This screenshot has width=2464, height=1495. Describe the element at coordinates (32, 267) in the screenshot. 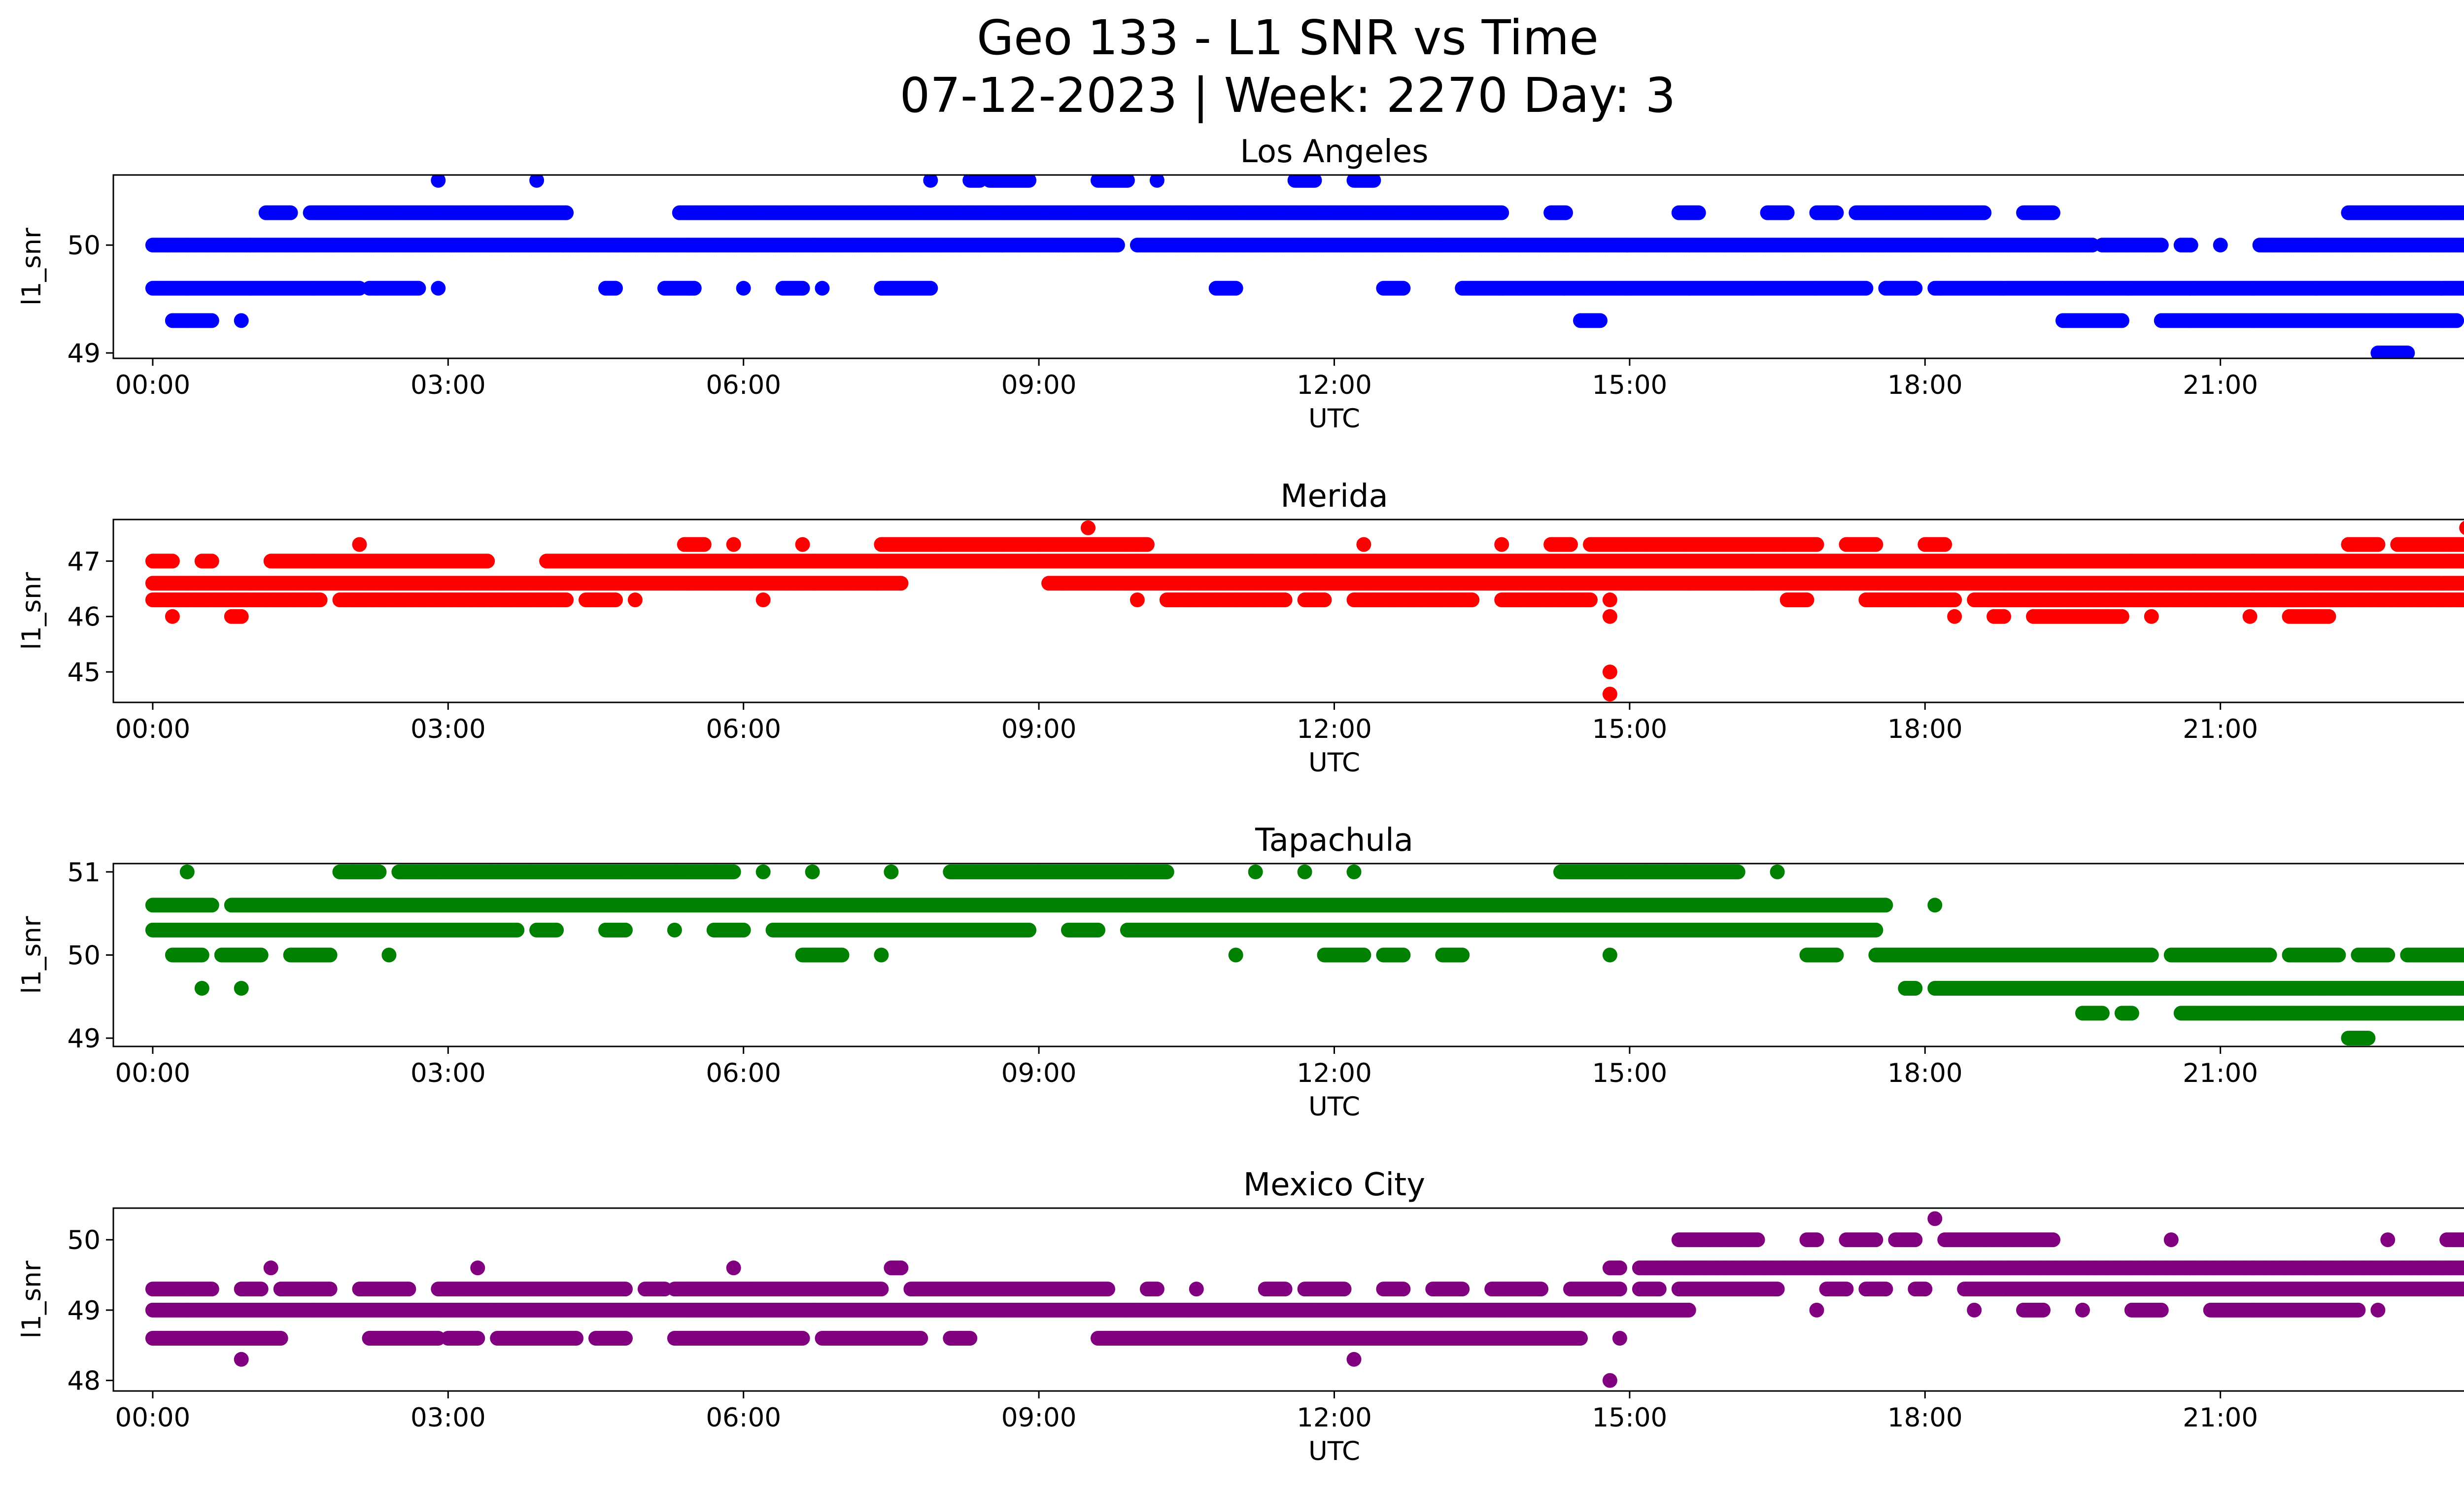

I see `y-axis-label-los-angeles: l1_snr` at that location.